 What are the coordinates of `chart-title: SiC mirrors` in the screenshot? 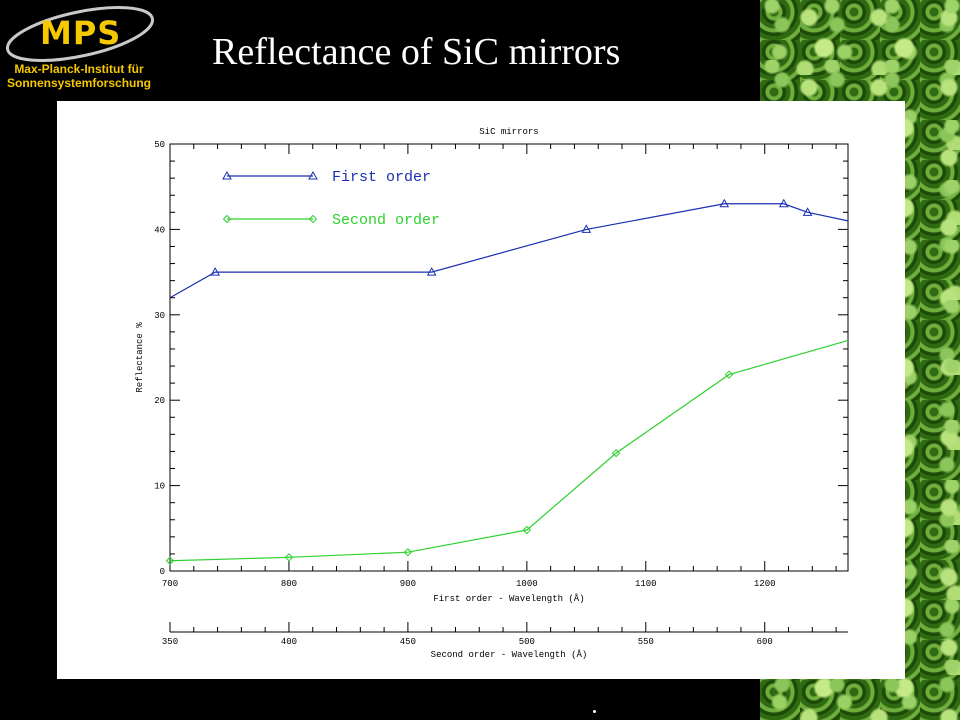 It's located at (508, 132).